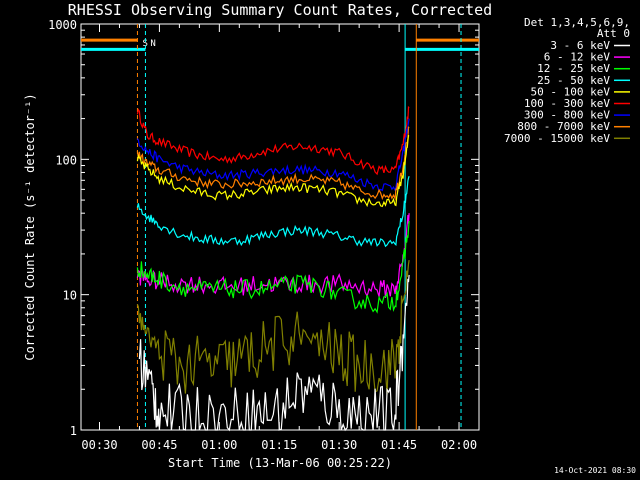 The image size is (640, 480). I want to click on plot-timestamp: 14-Oct-2021 08:30, so click(595, 470).